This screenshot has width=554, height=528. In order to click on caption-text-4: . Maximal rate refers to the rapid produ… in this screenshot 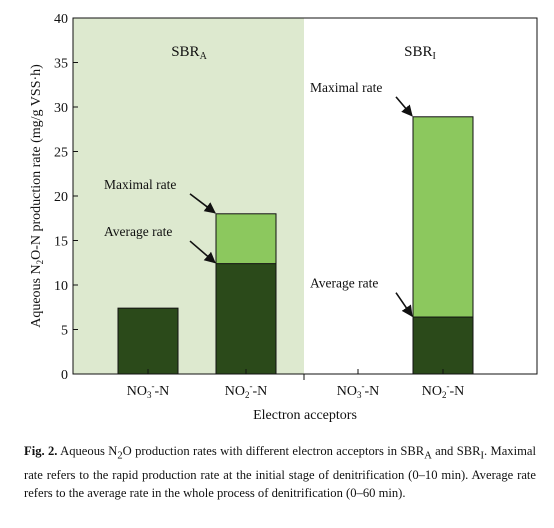, I will do `click(280, 472)`.